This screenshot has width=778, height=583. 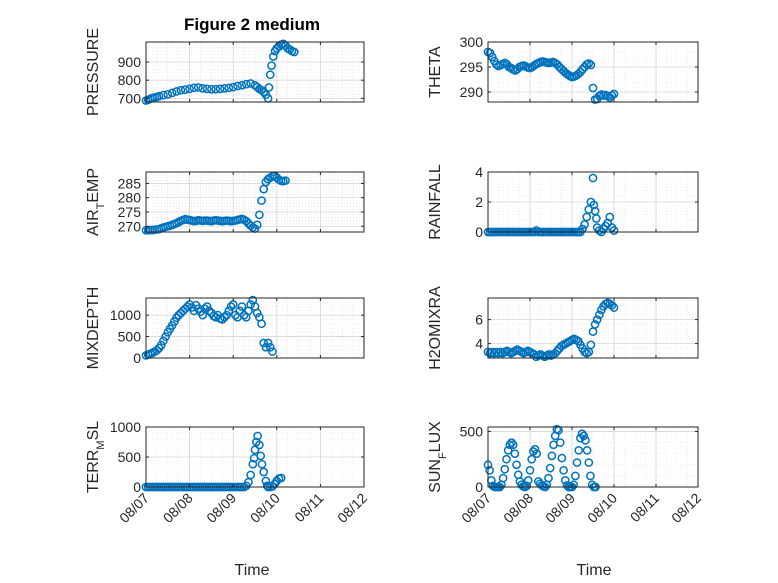 What do you see at coordinates (551, 75) in the screenshot?
I see `data-series` at bounding box center [551, 75].